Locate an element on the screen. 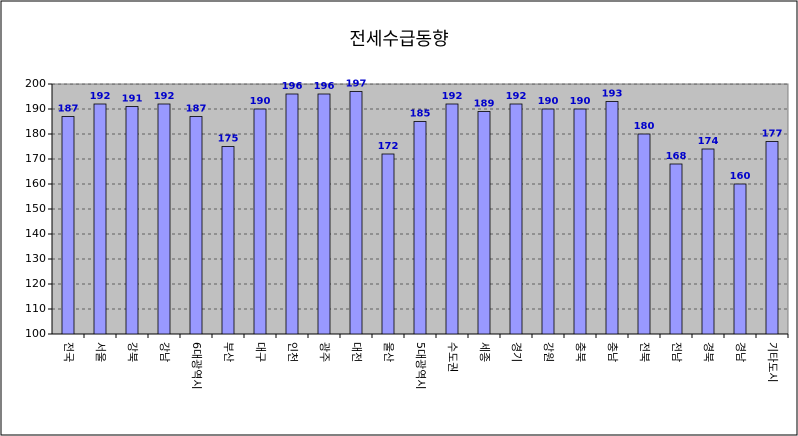  chart-title: 전세수급동향 is located at coordinates (398, 39).